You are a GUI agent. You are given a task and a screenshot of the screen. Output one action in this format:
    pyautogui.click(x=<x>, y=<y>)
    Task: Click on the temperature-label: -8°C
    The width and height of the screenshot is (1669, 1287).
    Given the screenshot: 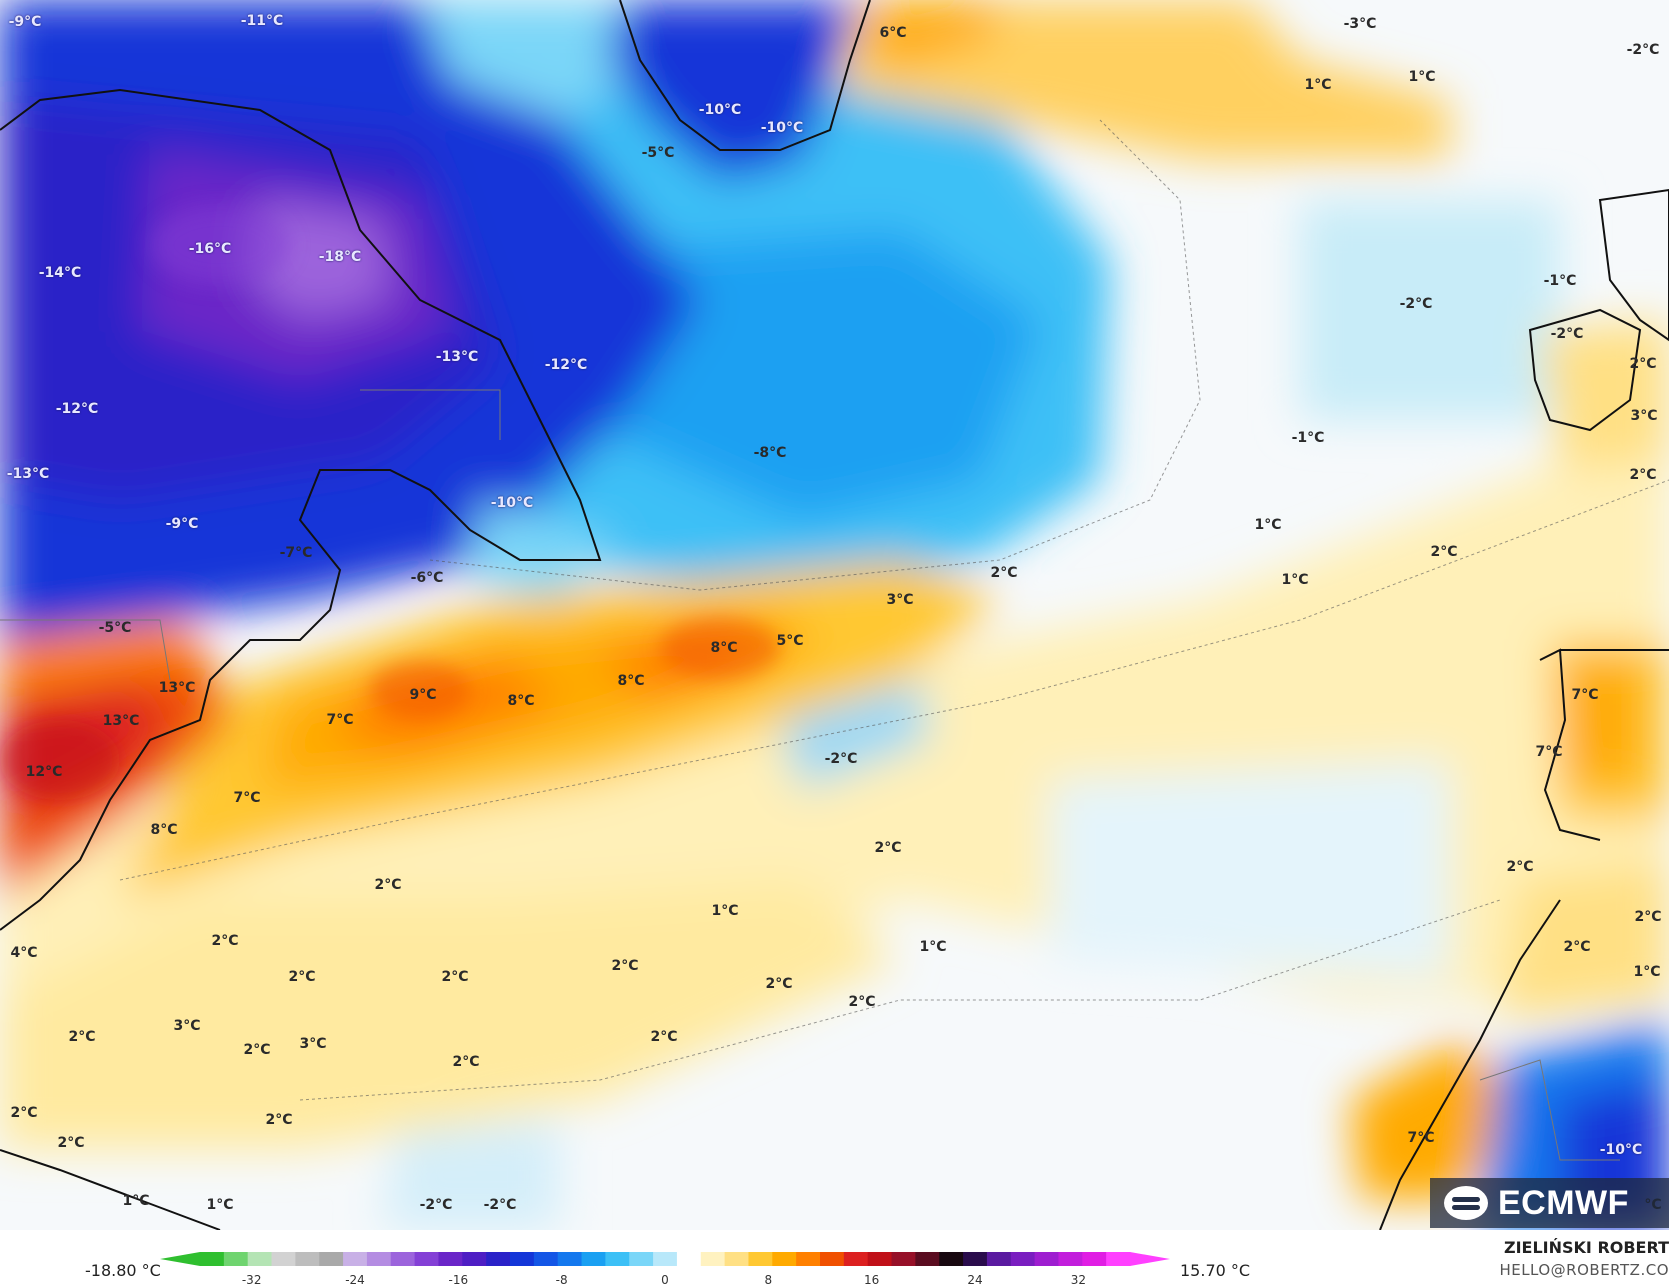 What is the action you would take?
    pyautogui.click(x=770, y=453)
    